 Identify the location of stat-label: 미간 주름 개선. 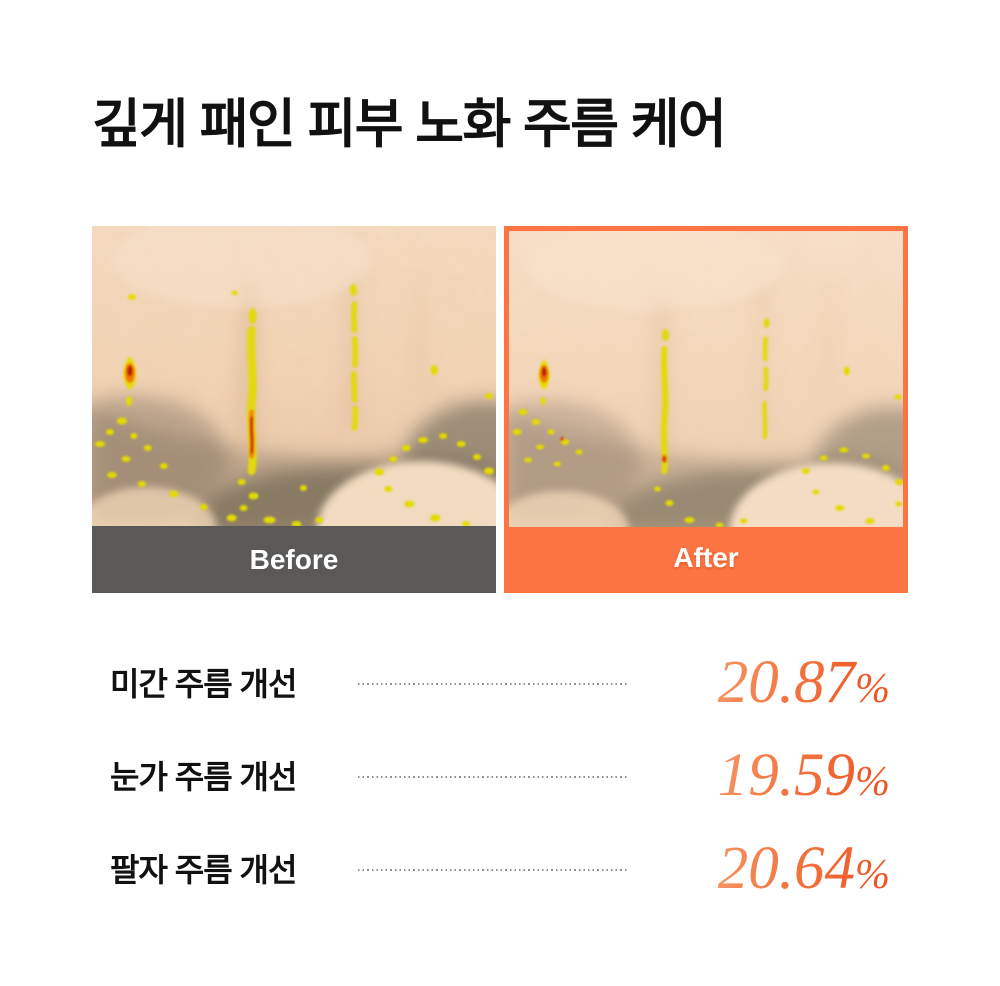
(203, 684).